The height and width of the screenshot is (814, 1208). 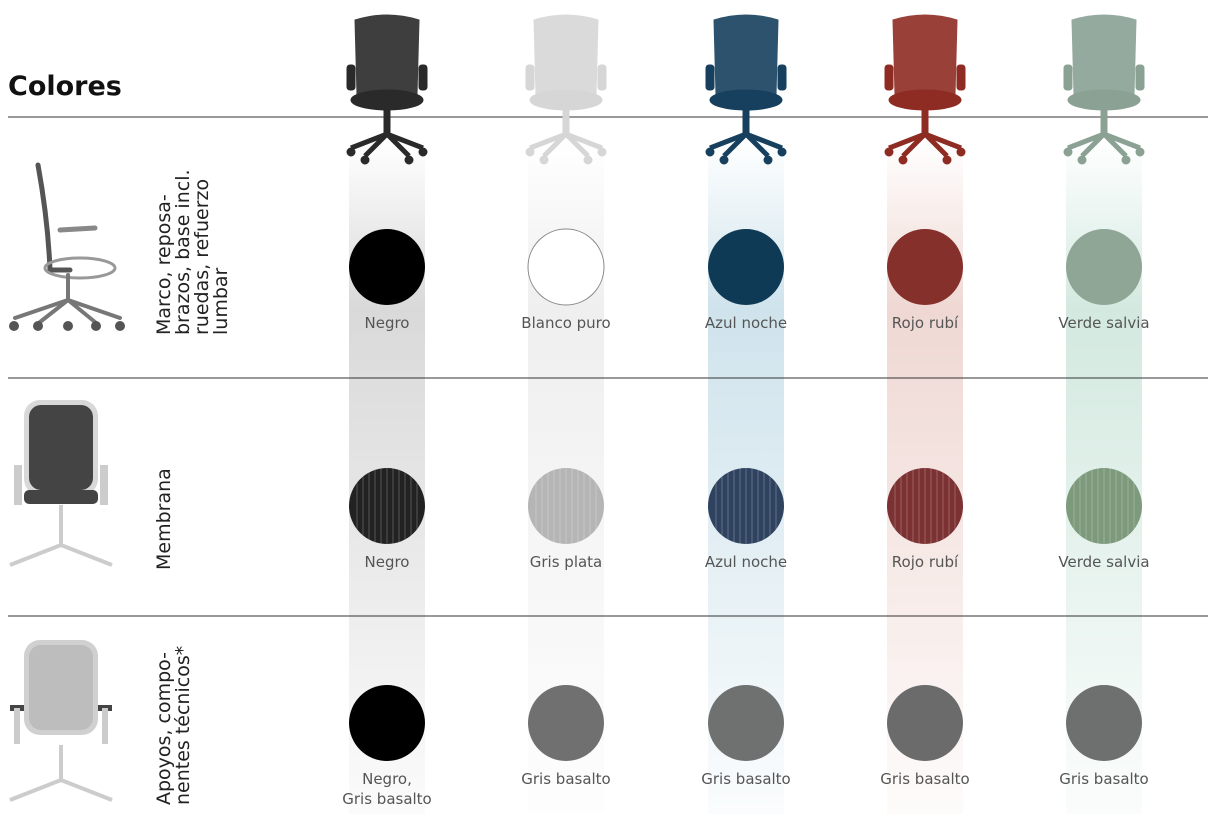 What do you see at coordinates (221, 301) in the screenshot?
I see `row-label: lumbar` at bounding box center [221, 301].